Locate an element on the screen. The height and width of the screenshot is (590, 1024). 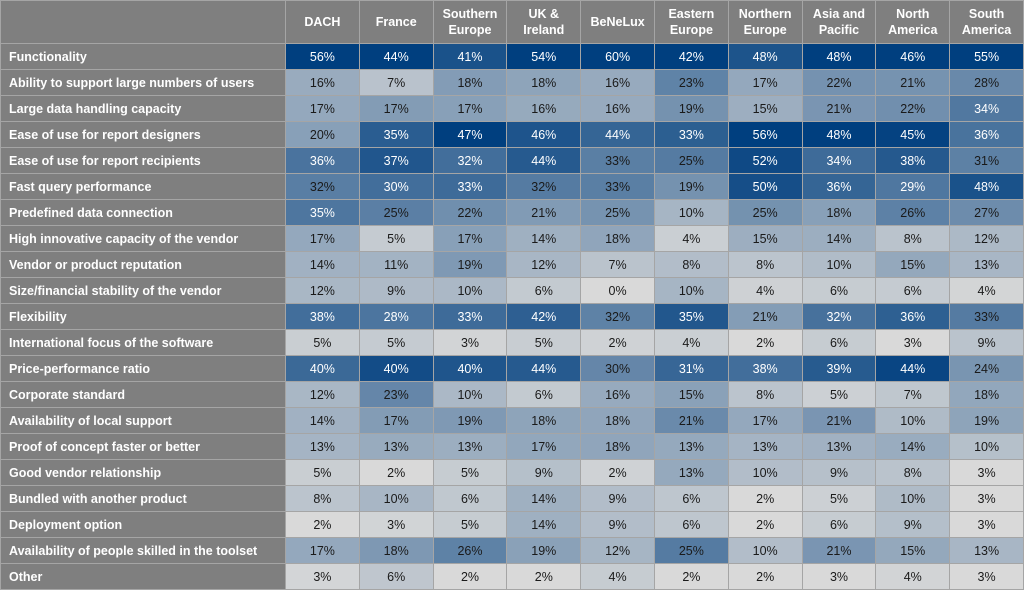
row-label: High innovative capacity of the vendor is located at coordinates (143, 238).